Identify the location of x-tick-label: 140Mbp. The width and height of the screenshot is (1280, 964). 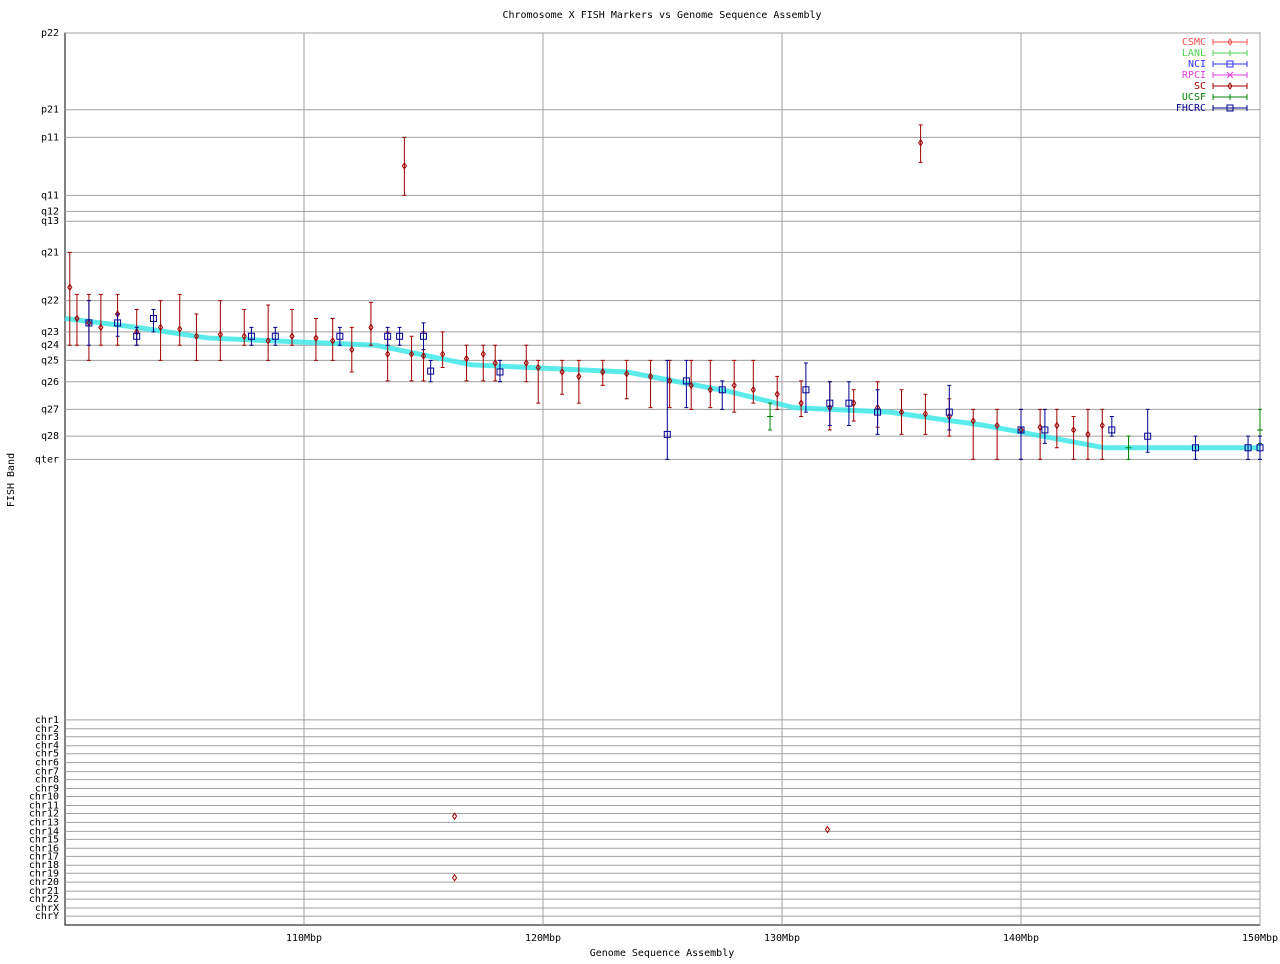
(1021, 938).